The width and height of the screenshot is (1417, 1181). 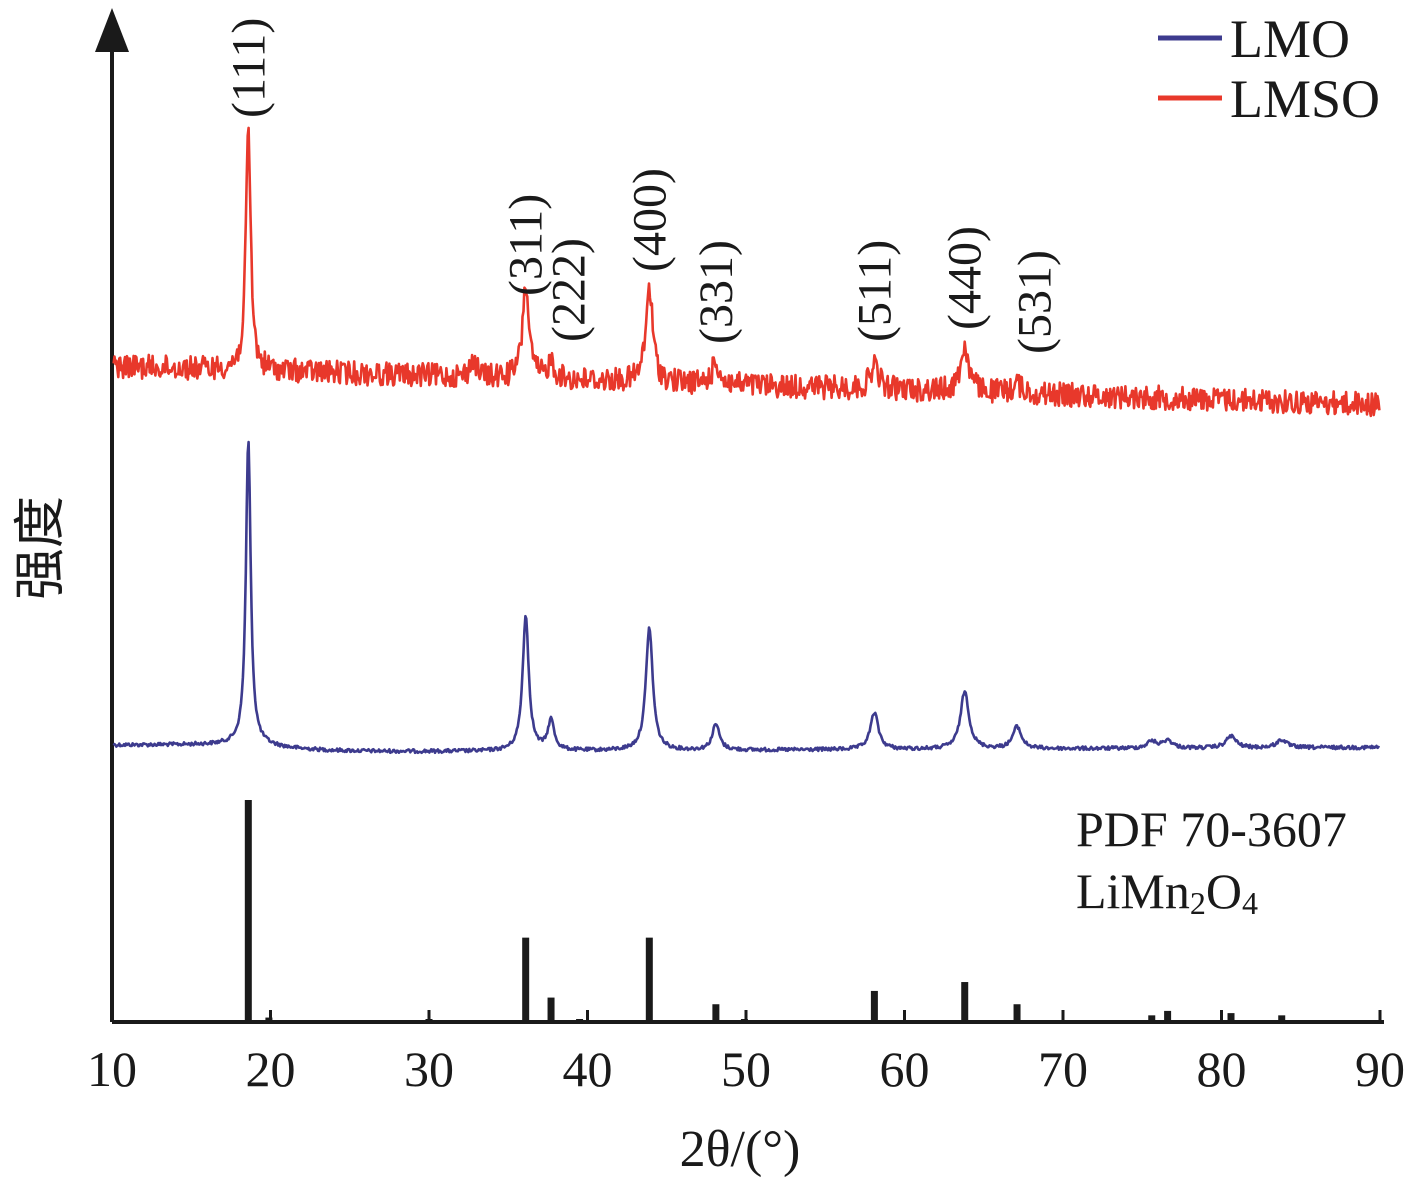 I want to click on peak-label: (440), so click(x=965, y=278).